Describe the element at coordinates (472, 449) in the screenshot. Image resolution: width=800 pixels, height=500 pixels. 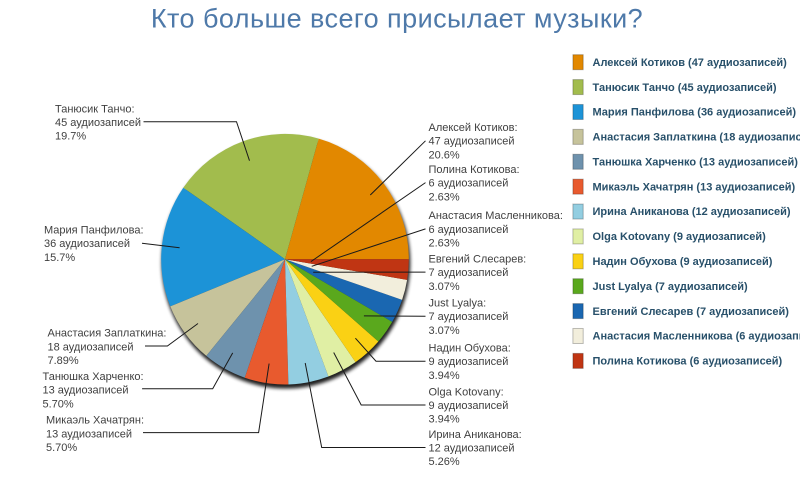
I see `svg-text: 12 аудиозаписей` at that location.